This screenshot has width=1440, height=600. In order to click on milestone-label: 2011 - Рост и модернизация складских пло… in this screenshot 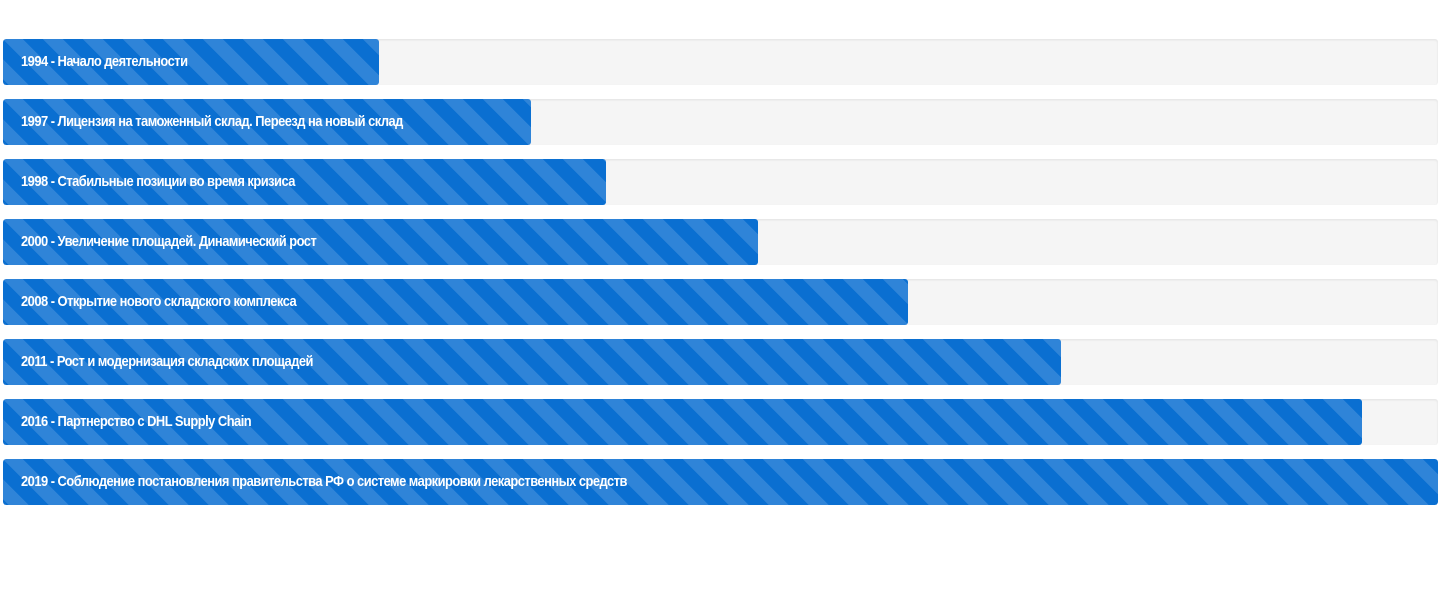, I will do `click(167, 361)`.